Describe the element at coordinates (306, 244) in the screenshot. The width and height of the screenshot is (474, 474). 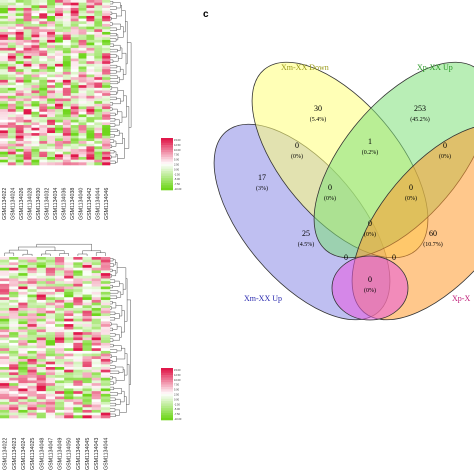
I see `region-percent: (4.5%)` at that location.